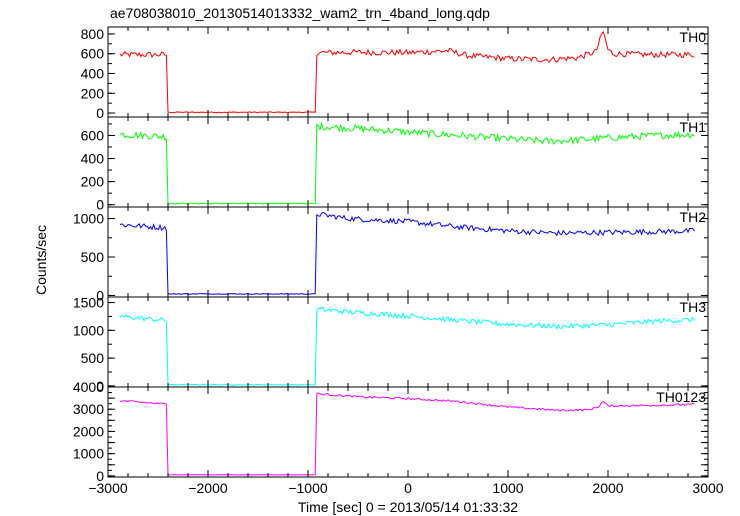  Describe the element at coordinates (607, 488) in the screenshot. I see `x-tick-label: 2000` at that location.